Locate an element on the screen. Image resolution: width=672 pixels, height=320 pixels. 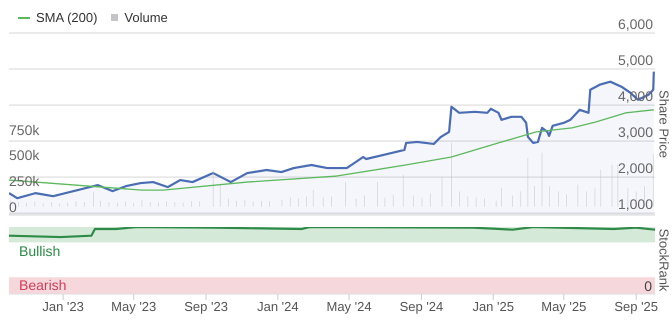
y-axis-title: StockRank is located at coordinates (664, 260).